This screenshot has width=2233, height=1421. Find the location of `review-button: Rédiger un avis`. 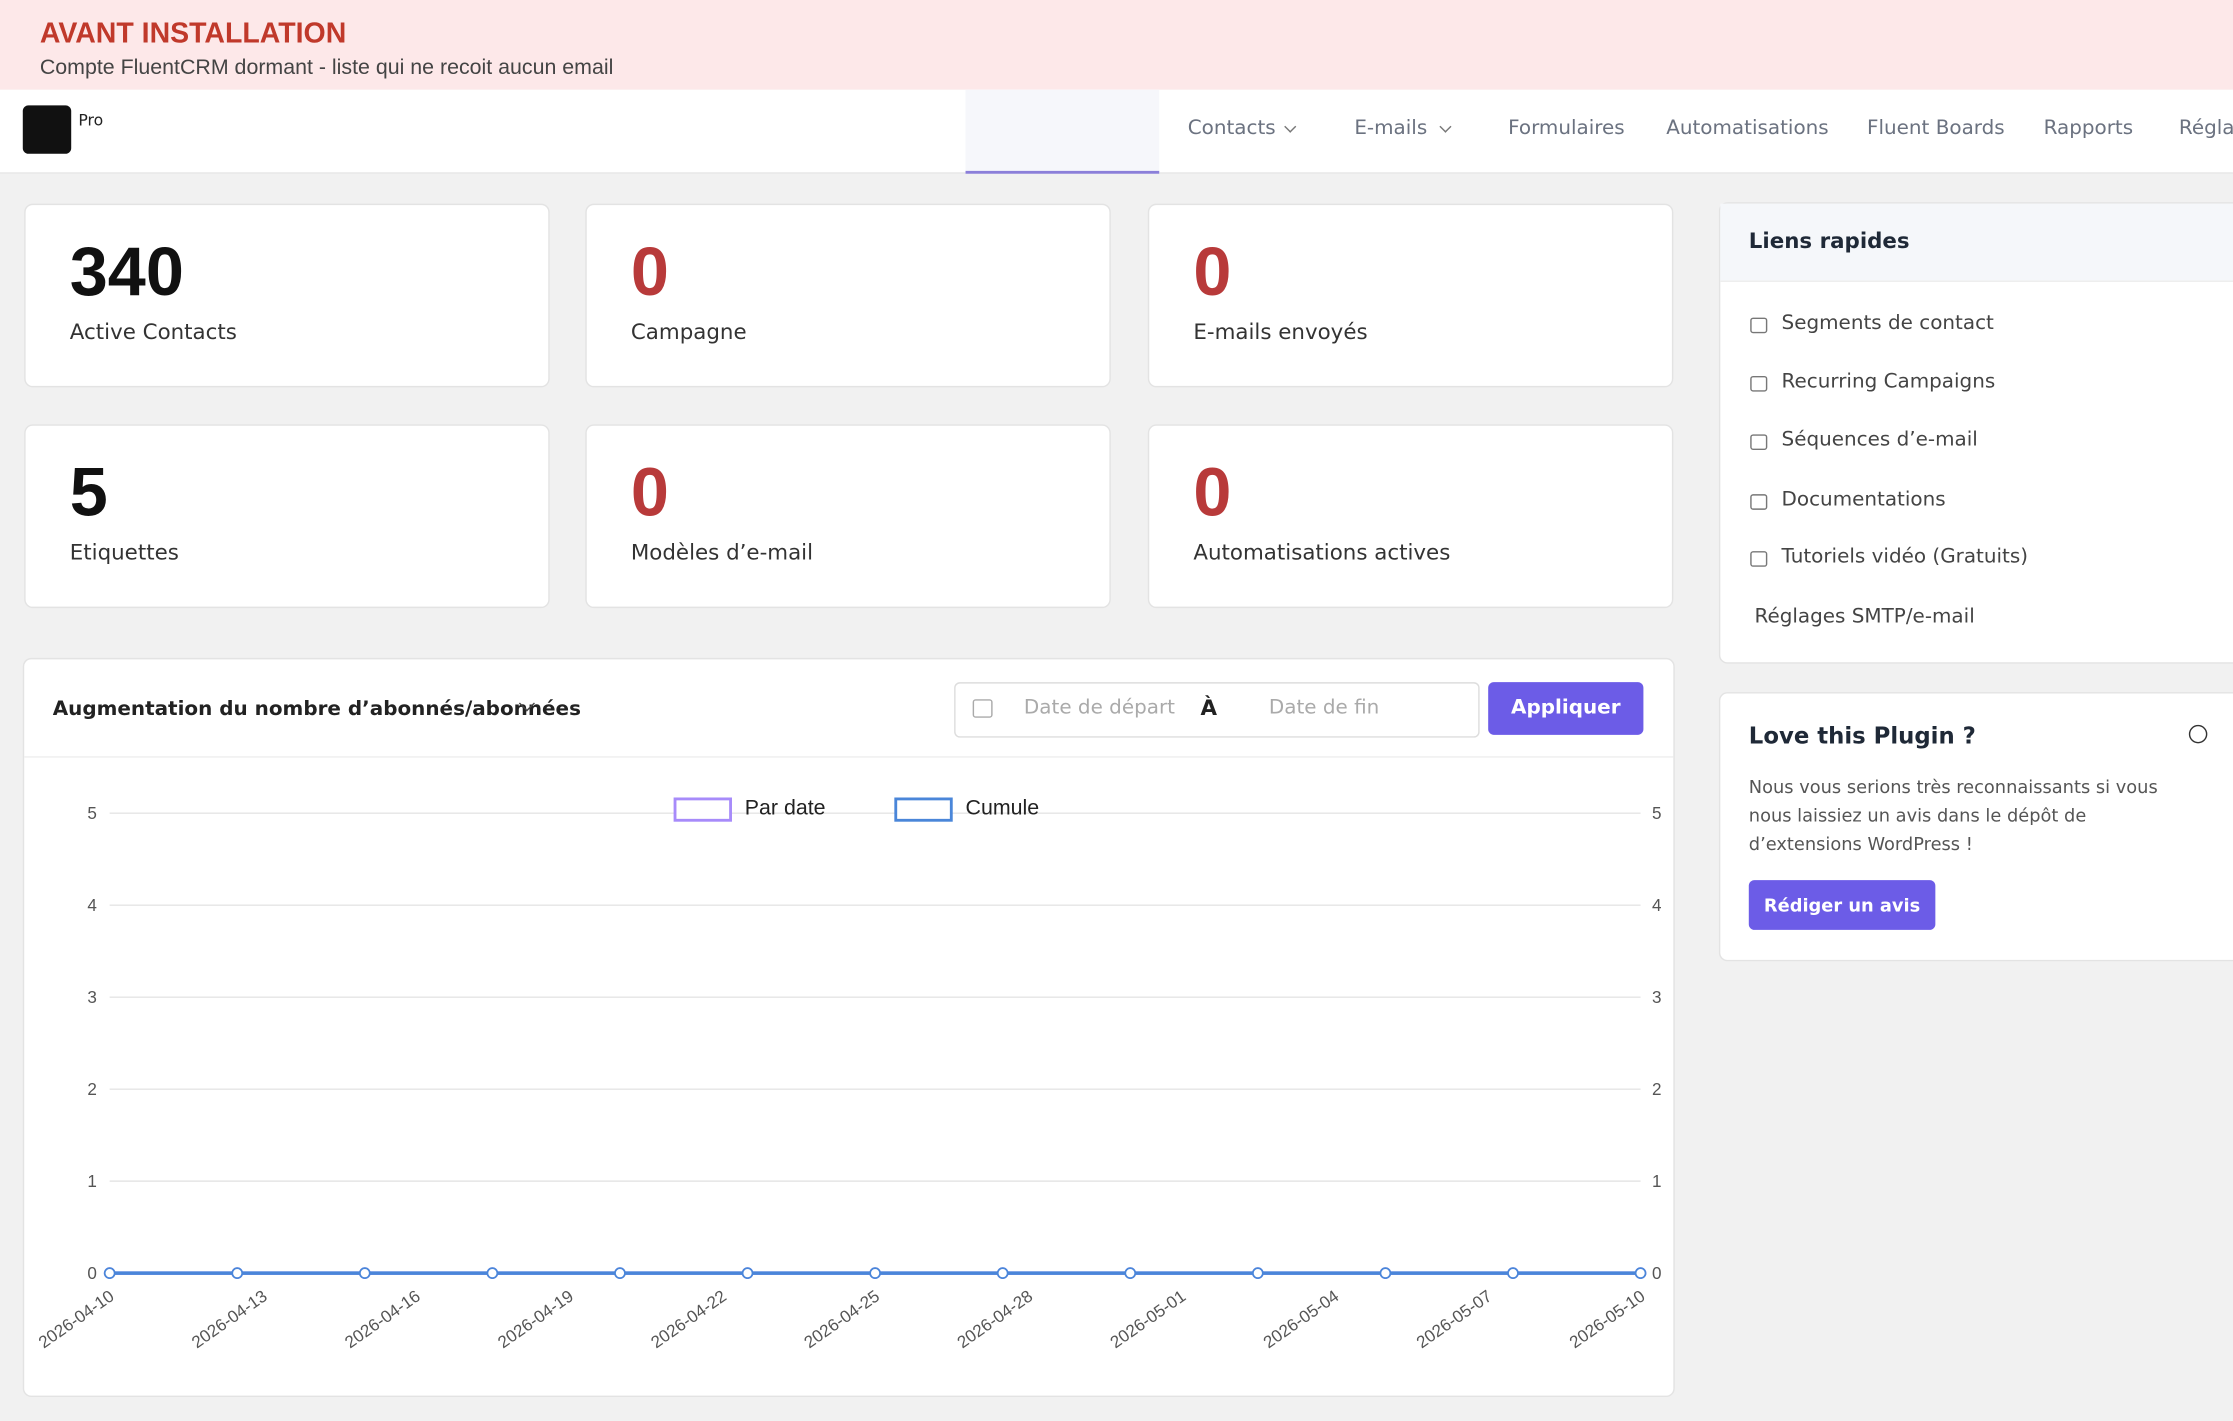

review-button: Rédiger un avis is located at coordinates (1842, 905).